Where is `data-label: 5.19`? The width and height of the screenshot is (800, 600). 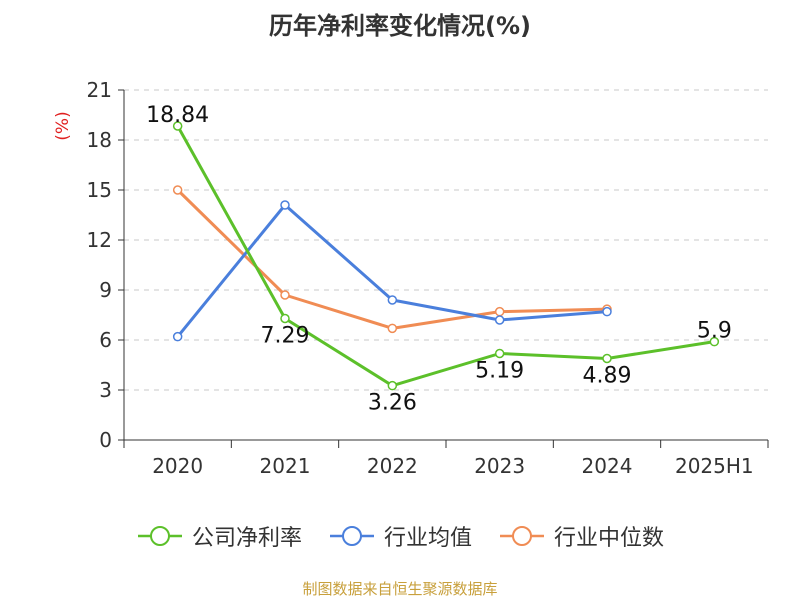 data-label: 5.19 is located at coordinates (499, 371).